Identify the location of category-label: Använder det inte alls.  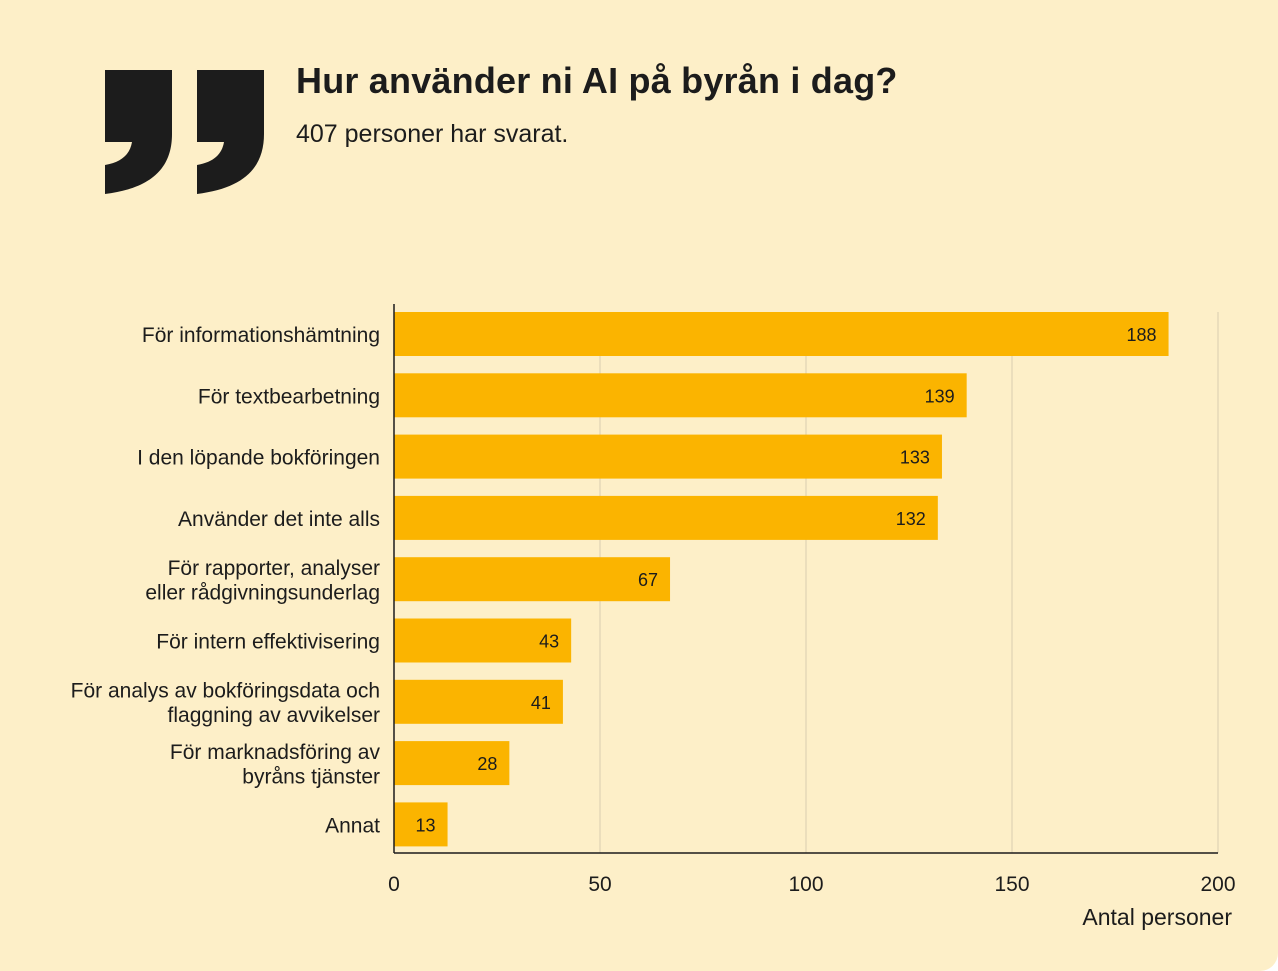
(279, 519).